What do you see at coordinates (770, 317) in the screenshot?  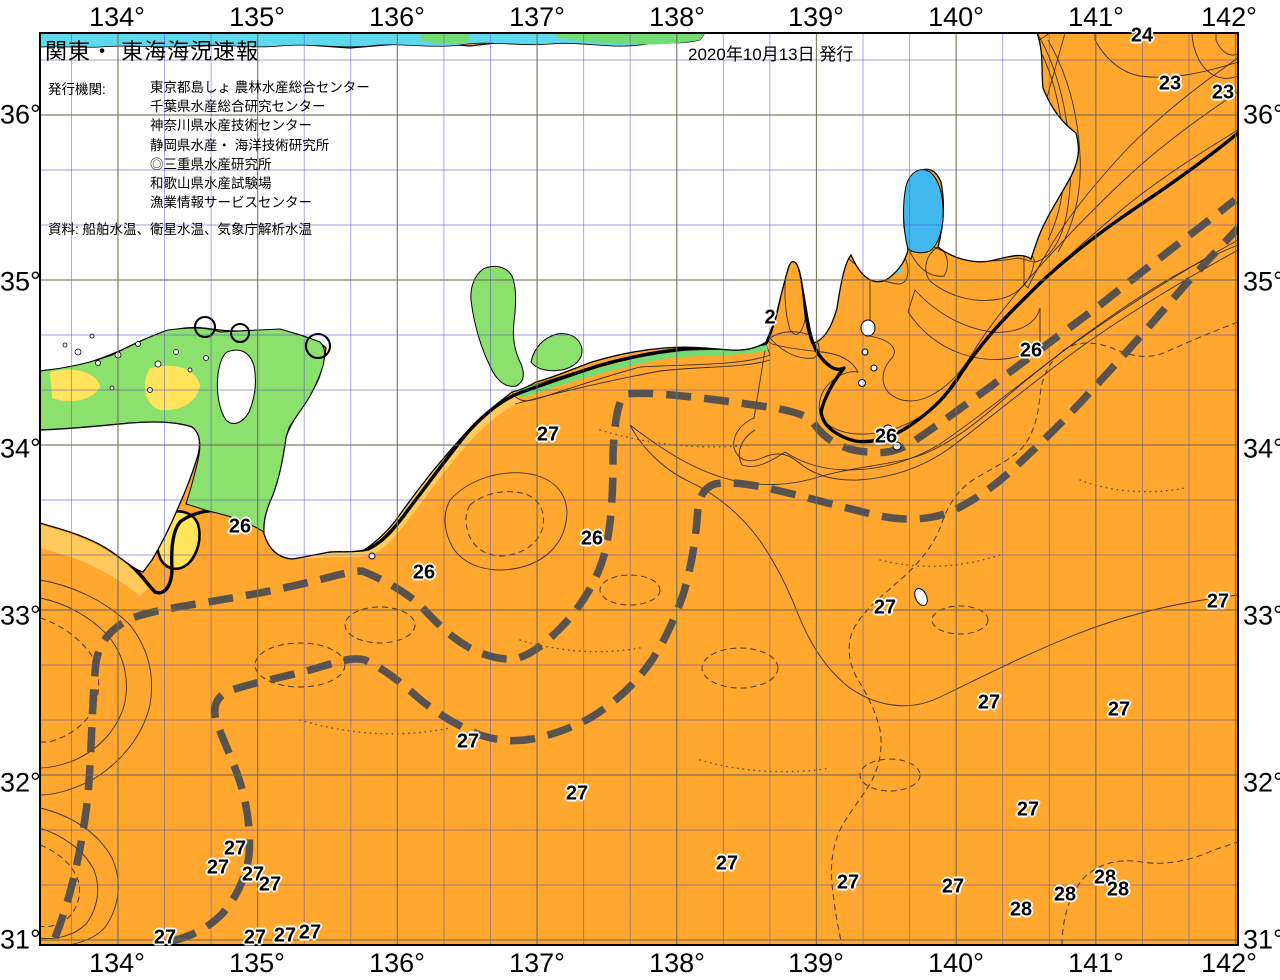 I see `temperature-label: 2` at bounding box center [770, 317].